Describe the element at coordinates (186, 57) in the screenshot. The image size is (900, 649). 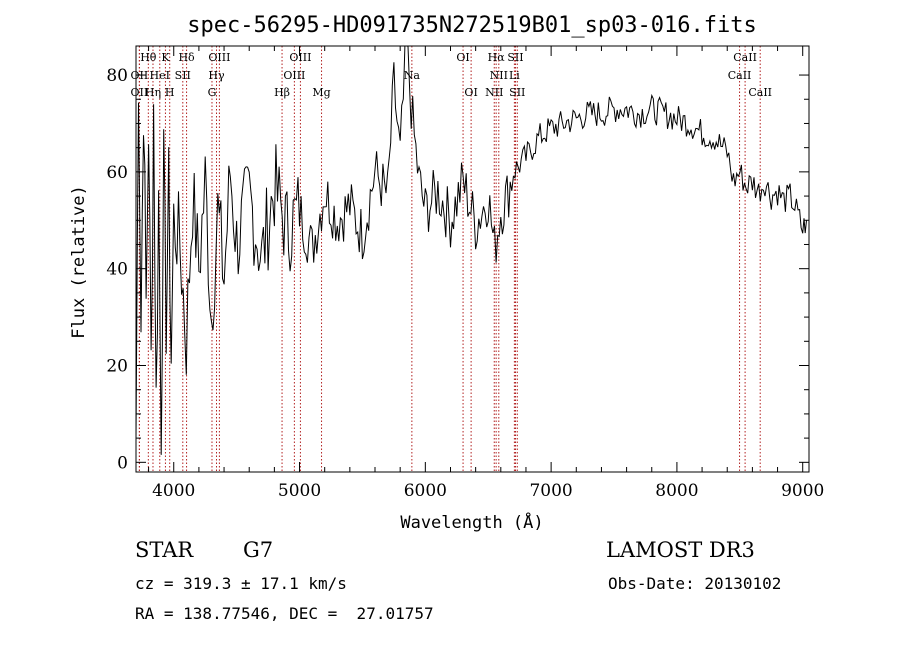
I see `spectral-line-label: Hδ` at that location.